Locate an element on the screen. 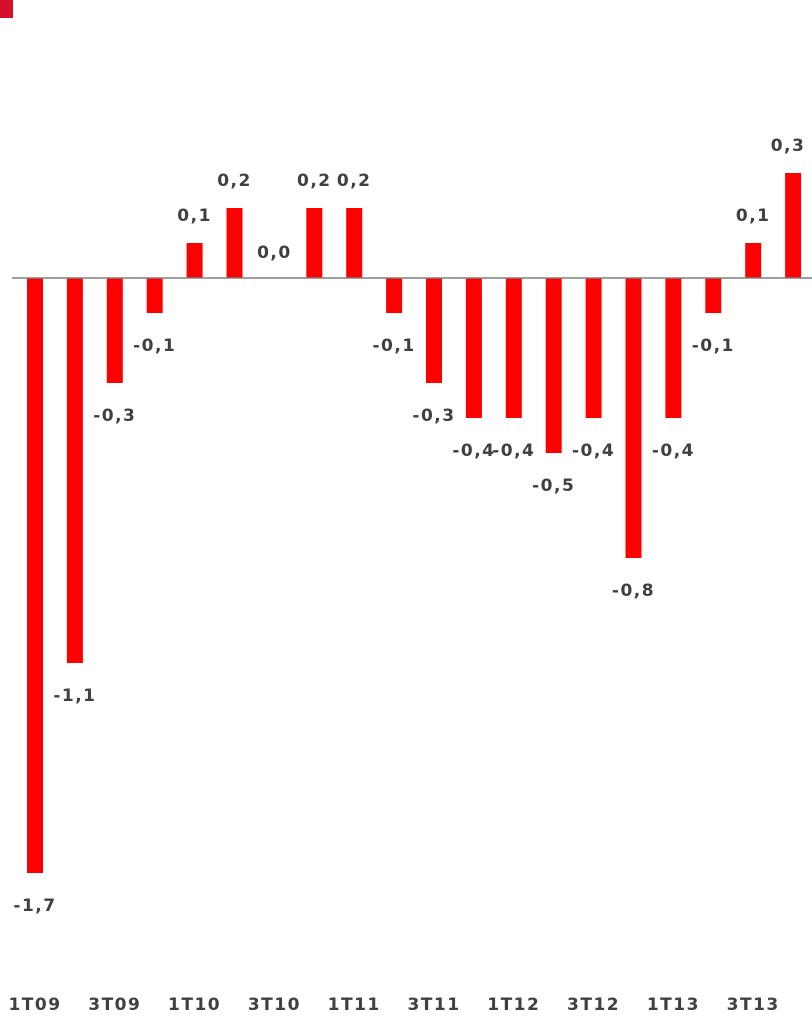  value-label-3T10: 0,0 is located at coordinates (274, 253).